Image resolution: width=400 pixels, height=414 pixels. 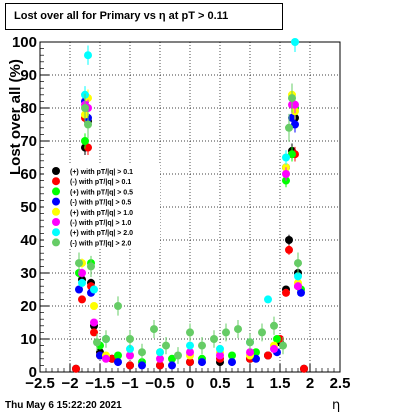 I want to click on y-tick-label: 60, so click(x=28, y=174).